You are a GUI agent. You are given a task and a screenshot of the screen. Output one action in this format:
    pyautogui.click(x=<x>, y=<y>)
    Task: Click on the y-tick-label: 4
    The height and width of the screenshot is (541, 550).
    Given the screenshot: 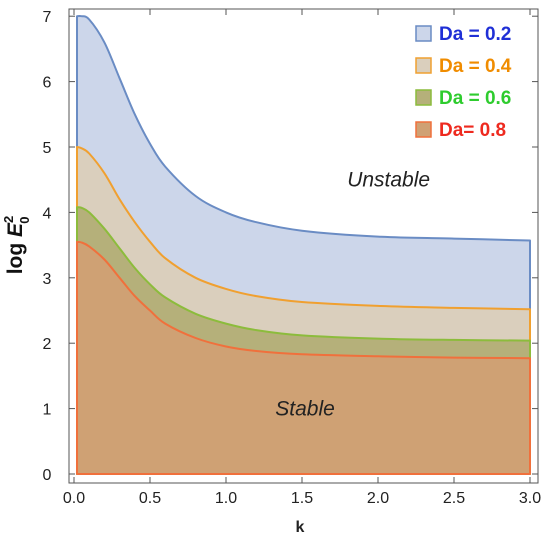 What is the action you would take?
    pyautogui.click(x=47, y=213)
    